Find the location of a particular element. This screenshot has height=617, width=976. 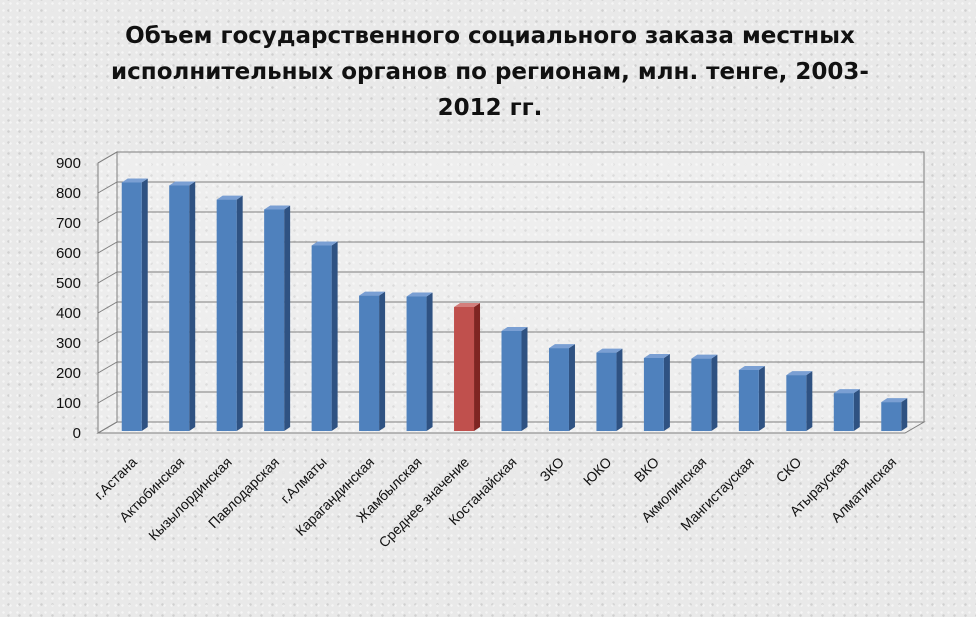

x-category-label: ВКО is located at coordinates (646, 469).